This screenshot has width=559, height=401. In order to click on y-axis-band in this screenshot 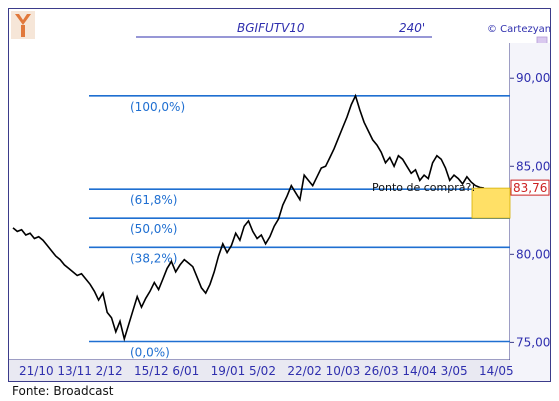, I will do `click(530, 212)`.